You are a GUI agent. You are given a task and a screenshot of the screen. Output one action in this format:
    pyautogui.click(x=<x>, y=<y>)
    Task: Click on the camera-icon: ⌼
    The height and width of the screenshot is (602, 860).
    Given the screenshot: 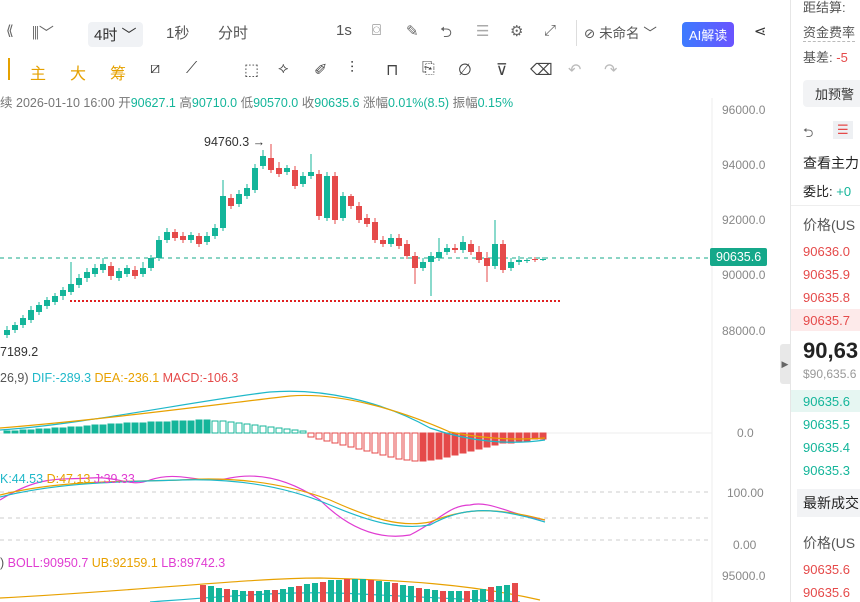 What is the action you would take?
    pyautogui.click(x=377, y=30)
    